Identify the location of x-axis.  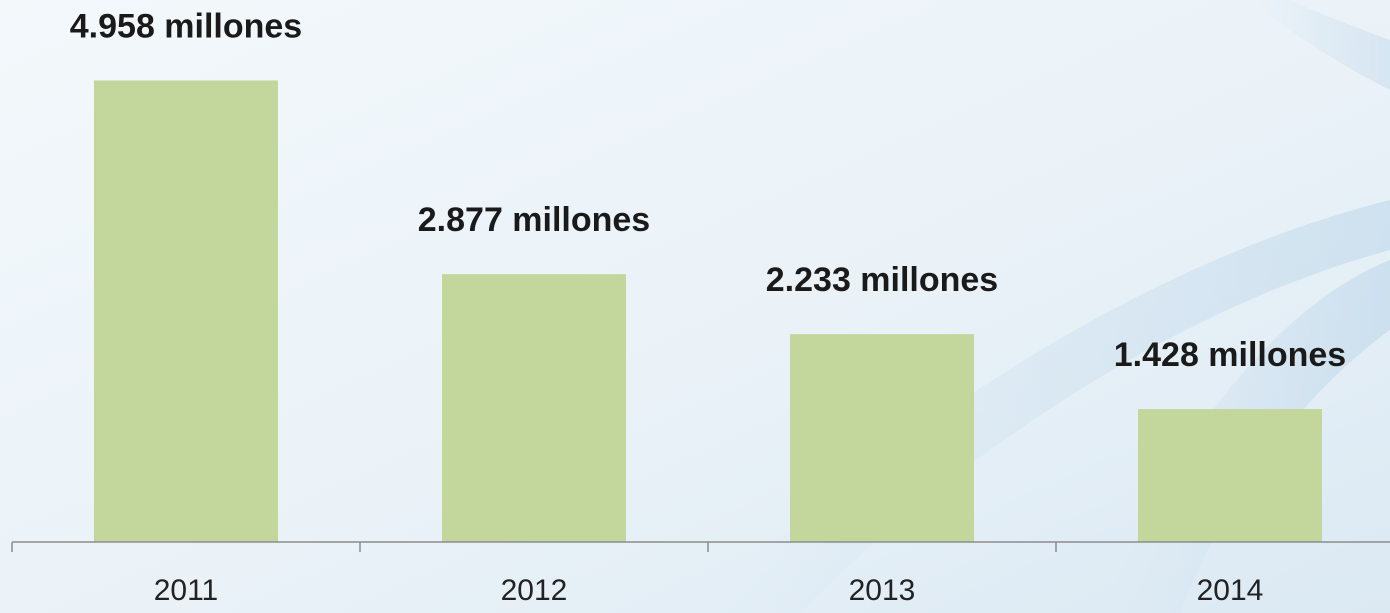
(700, 546).